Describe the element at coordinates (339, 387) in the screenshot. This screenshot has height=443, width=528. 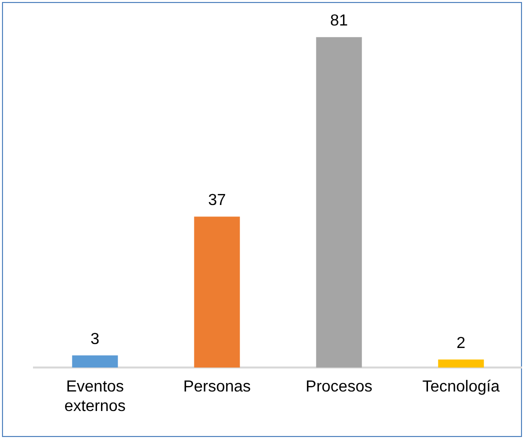
I see `x-tick-label: Procesos` at that location.